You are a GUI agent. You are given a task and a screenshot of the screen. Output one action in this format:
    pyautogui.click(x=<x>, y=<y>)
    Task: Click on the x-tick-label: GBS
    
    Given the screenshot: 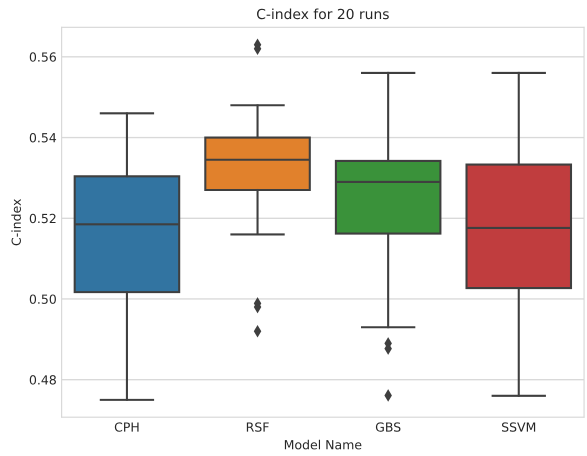 What is the action you would take?
    pyautogui.click(x=388, y=427)
    